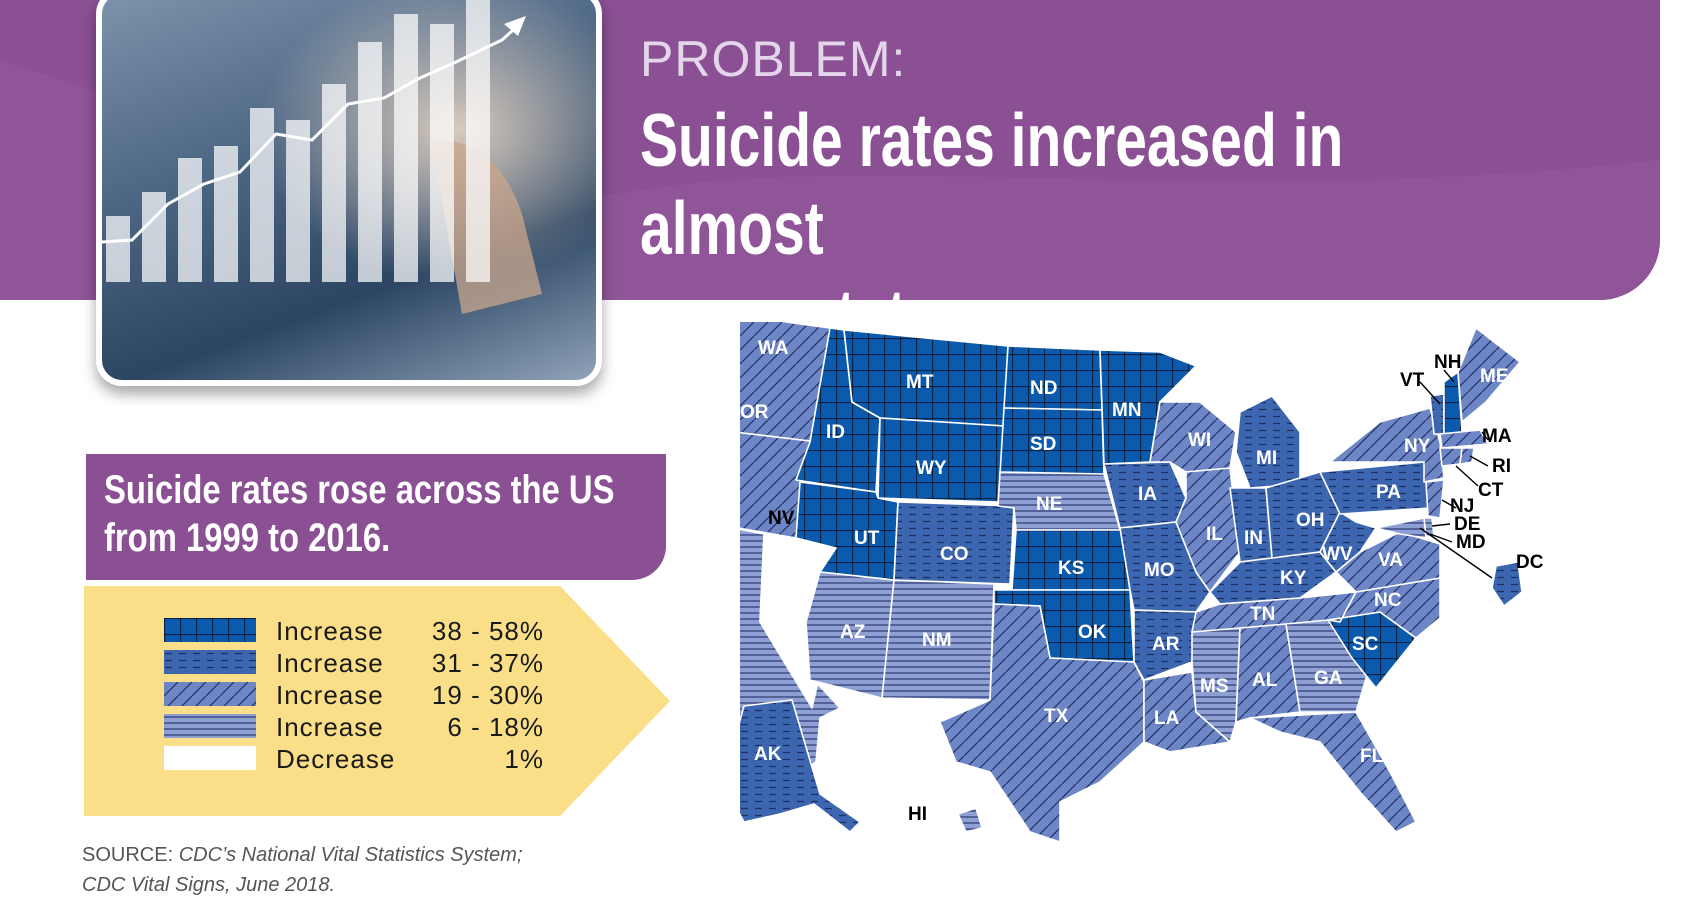 This screenshot has width=1694, height=922. I want to click on state-label-in: IN, so click(1253, 538).